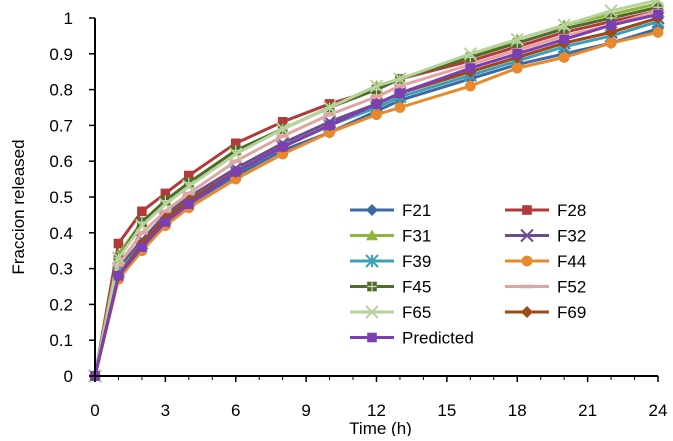 This screenshot has width=673, height=441. Describe the element at coordinates (571, 312) in the screenshot. I see `legend-label: F69` at that location.